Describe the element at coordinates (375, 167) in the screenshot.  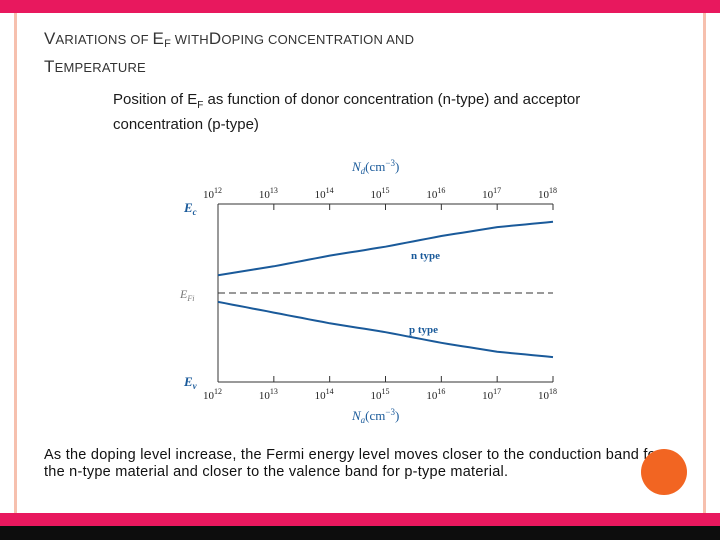
I see `top-axis-label: Nd(cm−3)` at that location.